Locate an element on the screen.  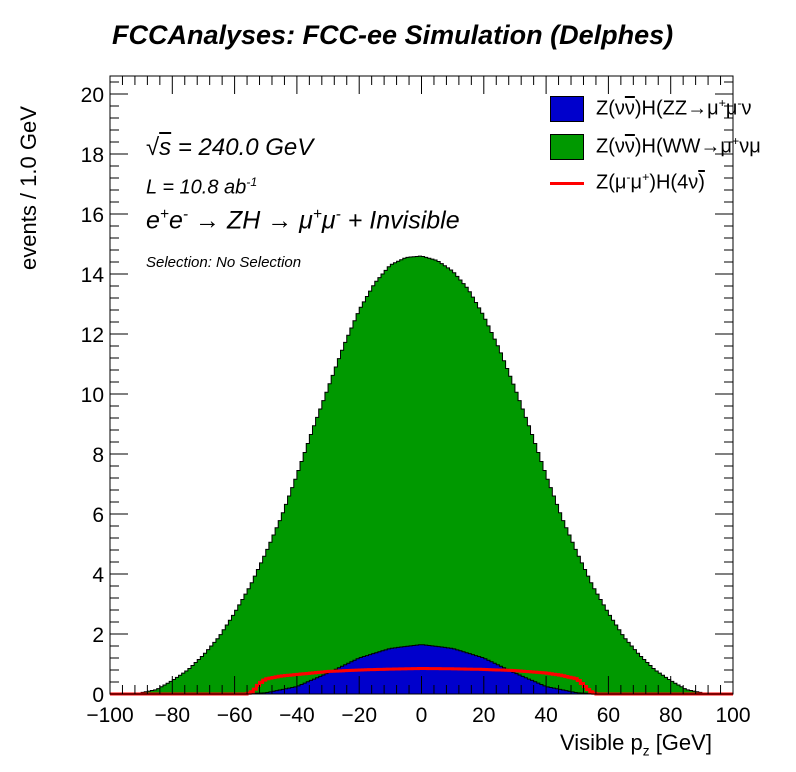
chart-title: FCCAnalyses: FCC-ee Simulation (Delphes) is located at coordinates (393, 35).